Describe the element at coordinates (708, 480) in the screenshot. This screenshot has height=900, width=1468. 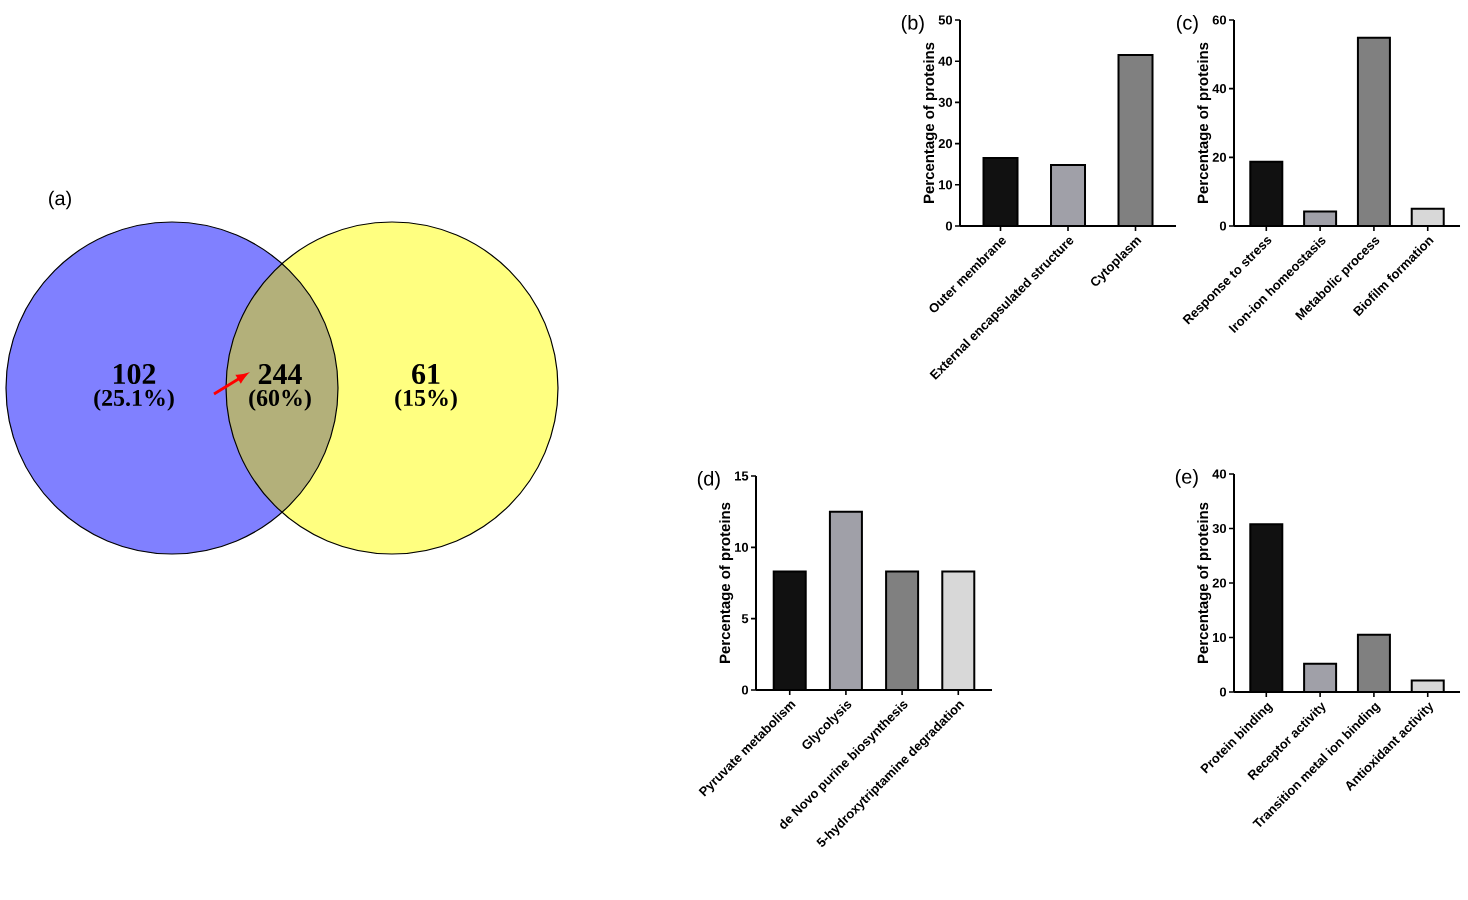
I see `chart-title: (d)` at that location.